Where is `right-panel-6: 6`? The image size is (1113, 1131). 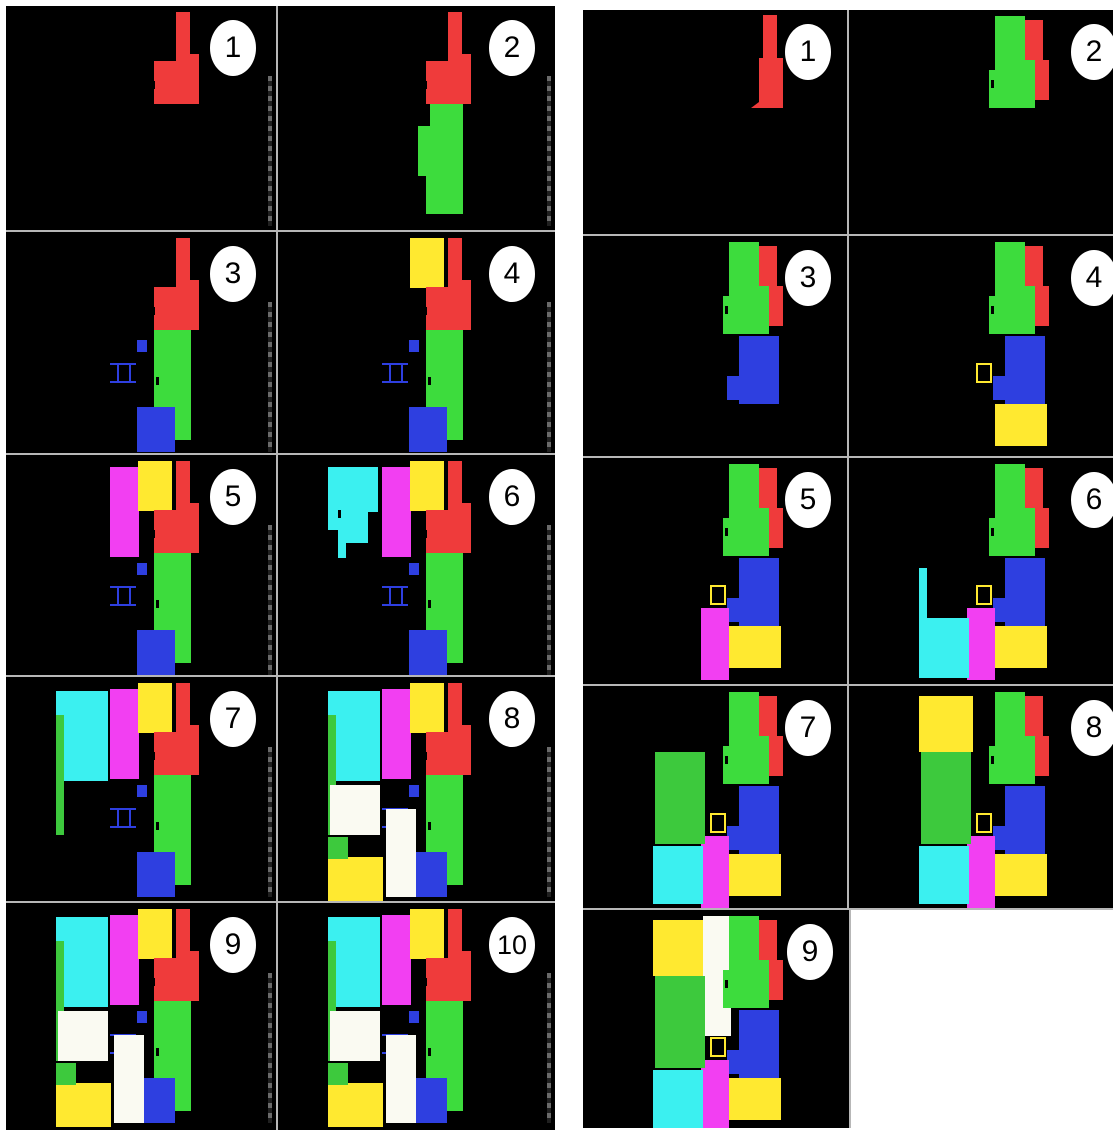
right-panel-6: 6 is located at coordinates (981, 571).